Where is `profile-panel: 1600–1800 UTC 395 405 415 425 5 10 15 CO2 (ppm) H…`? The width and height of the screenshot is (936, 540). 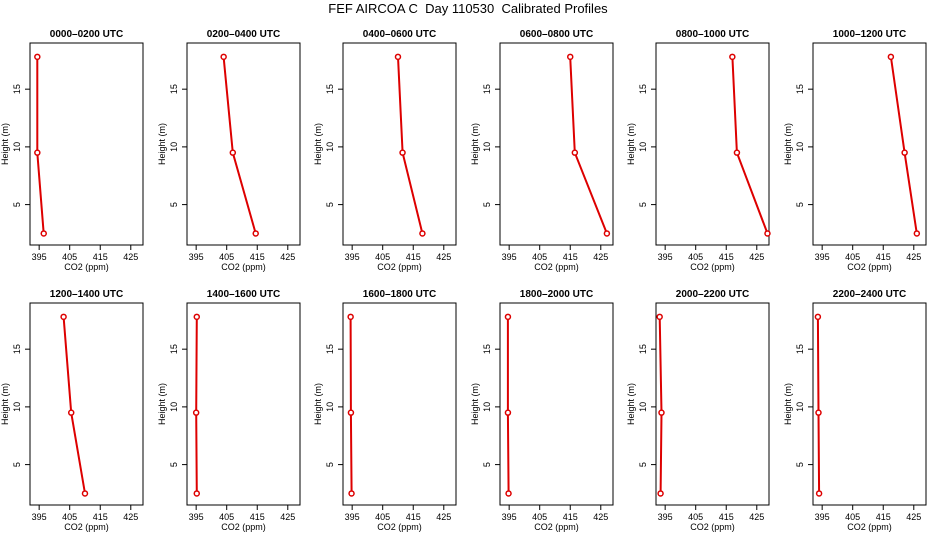 profile-panel: 1600–1800 UTC 395 405 415 425 5 10 15 CO2 (ppm) H… is located at coordinates (385, 410).